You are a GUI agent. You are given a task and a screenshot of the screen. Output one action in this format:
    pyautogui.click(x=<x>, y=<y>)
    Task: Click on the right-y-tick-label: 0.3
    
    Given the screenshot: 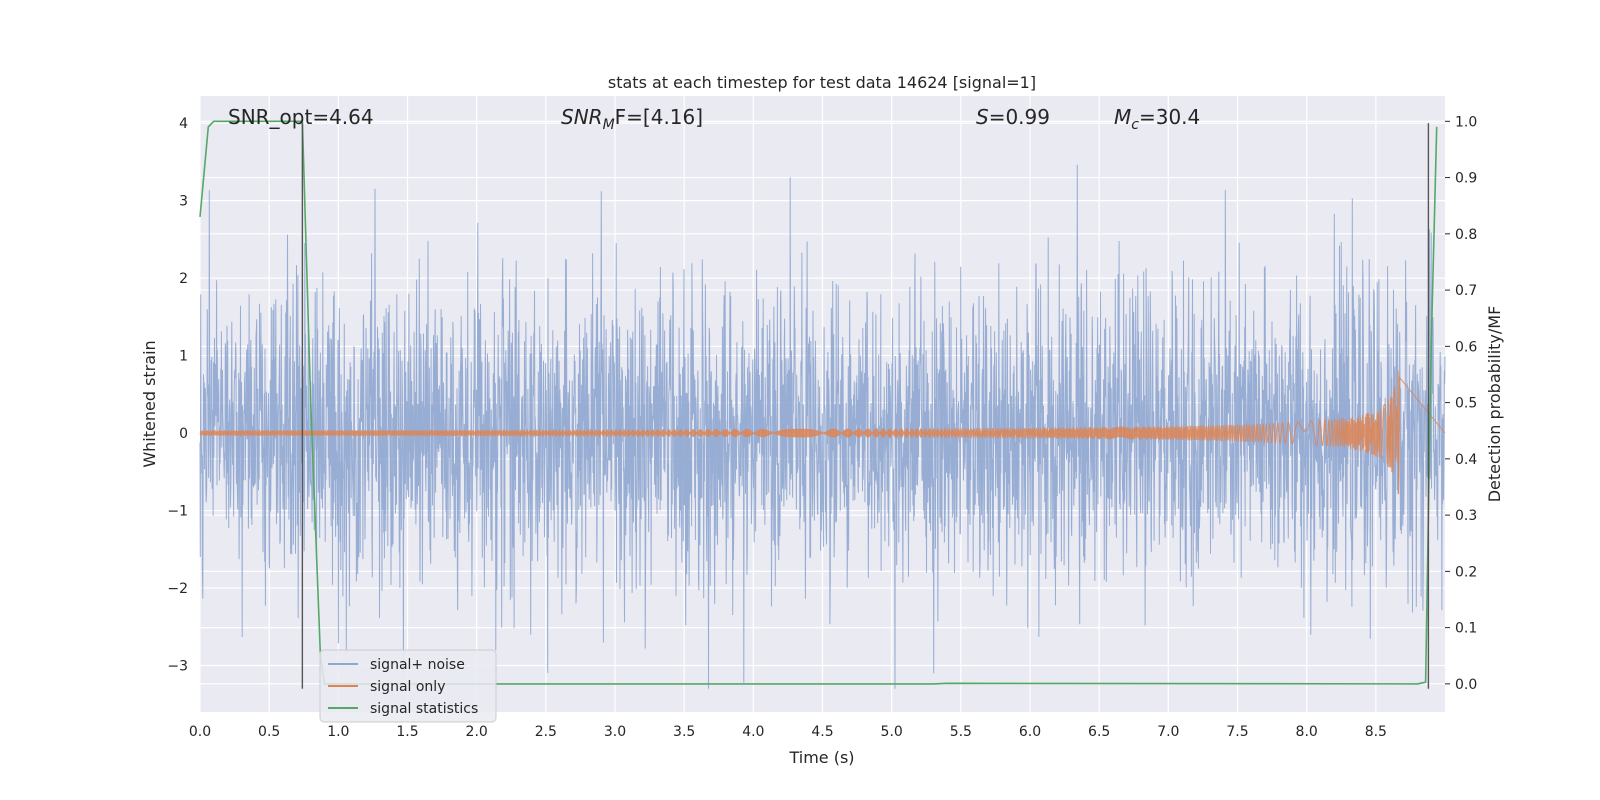 What is the action you would take?
    pyautogui.click(x=1466, y=516)
    